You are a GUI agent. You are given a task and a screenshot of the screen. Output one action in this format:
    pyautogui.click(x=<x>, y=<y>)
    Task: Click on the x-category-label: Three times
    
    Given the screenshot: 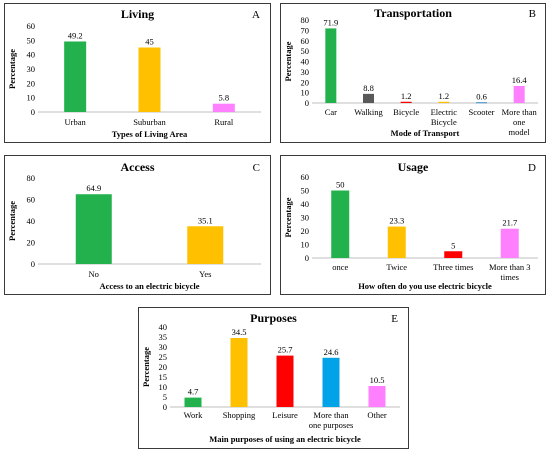 What is the action you would take?
    pyautogui.click(x=453, y=267)
    